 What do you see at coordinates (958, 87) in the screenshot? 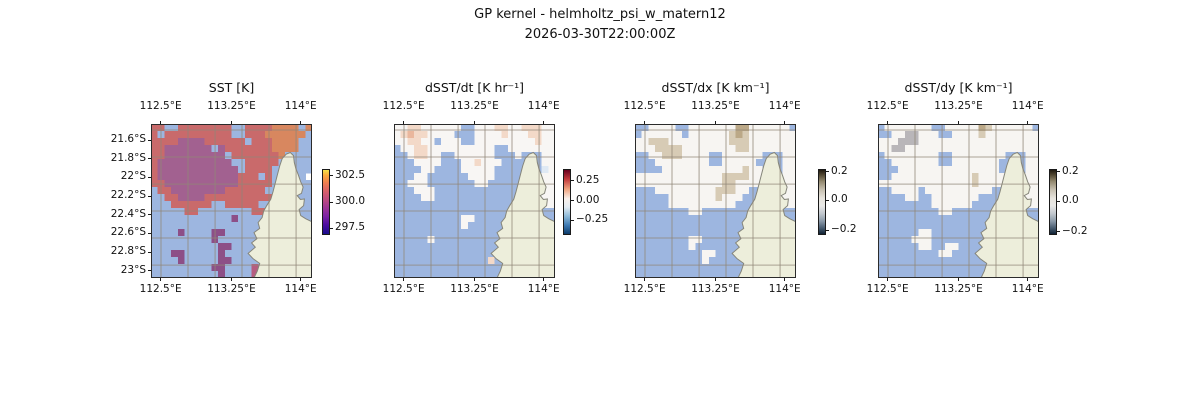
I see `panel-title-dsst-dy: dSST/dy [K km⁻¹]` at bounding box center [958, 87].